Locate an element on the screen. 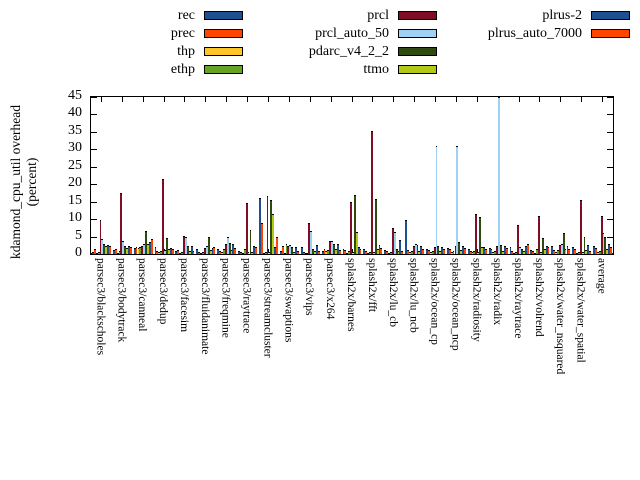 The image size is (640, 480). bar-rec-parsec3/facesim is located at coordinates (176, 252).